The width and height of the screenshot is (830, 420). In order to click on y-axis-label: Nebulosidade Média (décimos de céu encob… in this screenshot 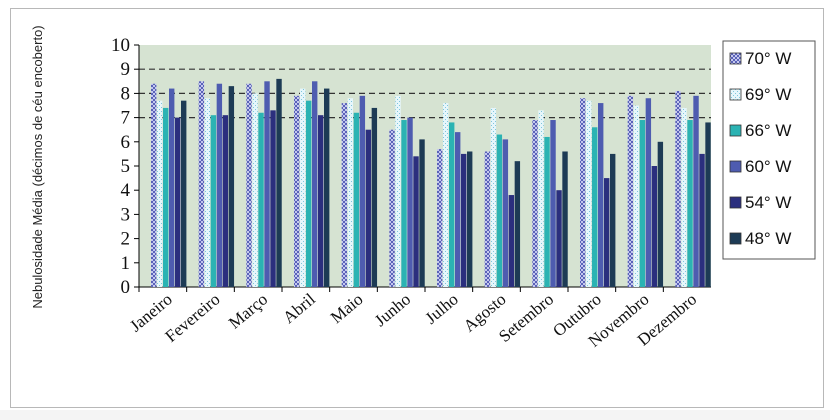, I will do `click(37, 166)`.